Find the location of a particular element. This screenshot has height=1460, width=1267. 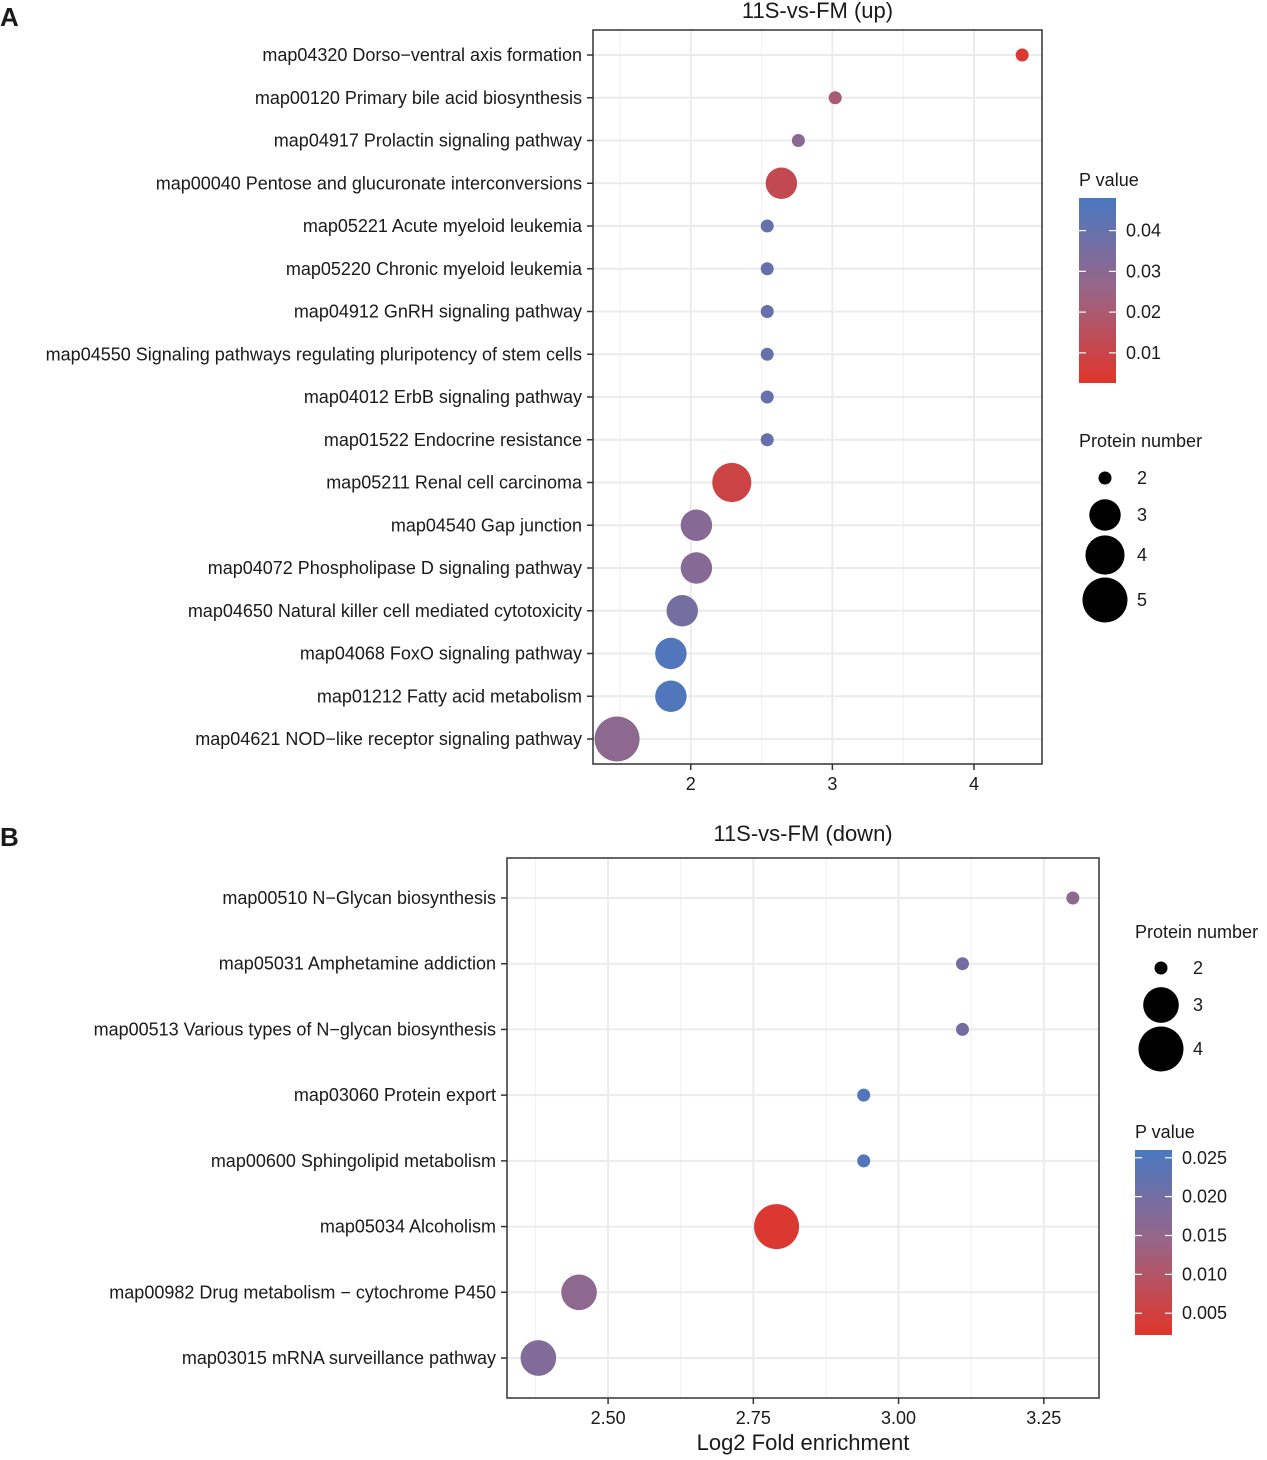

x-tick-label: 3 is located at coordinates (832, 784).